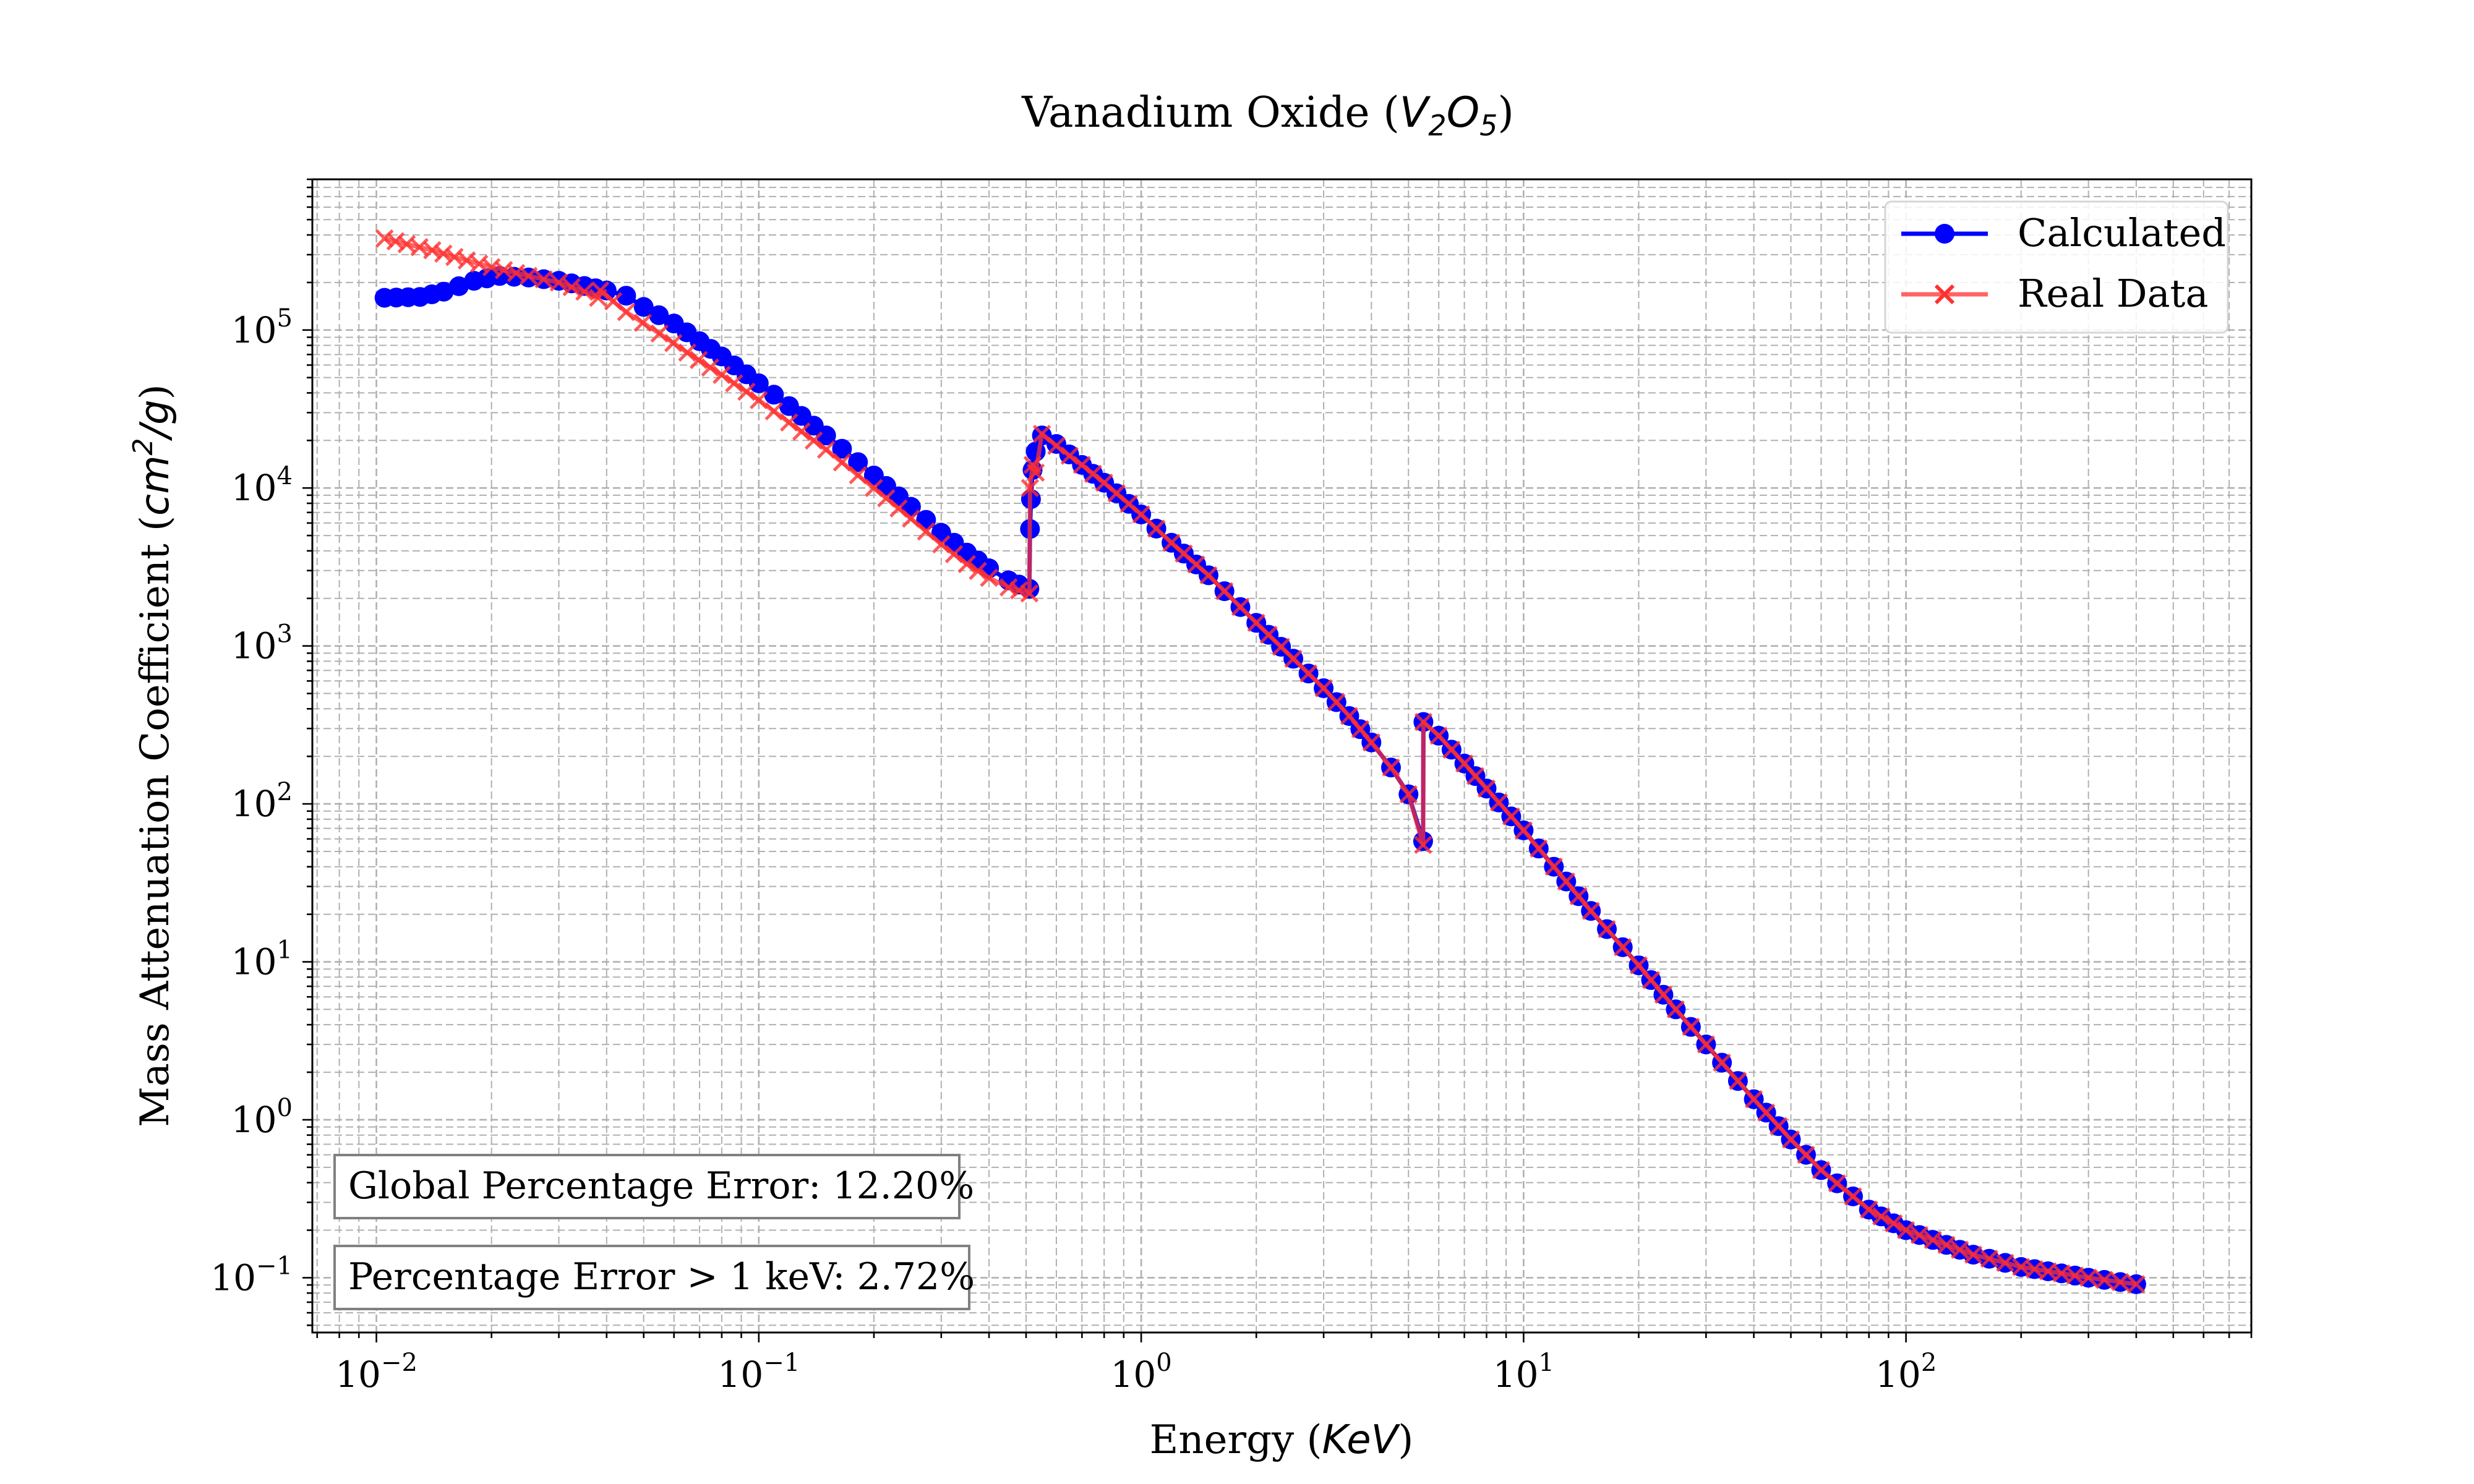 This screenshot has width=2474, height=1484. Describe the element at coordinates (1944, 294) in the screenshot. I see `legend-marker-real-data` at that location.